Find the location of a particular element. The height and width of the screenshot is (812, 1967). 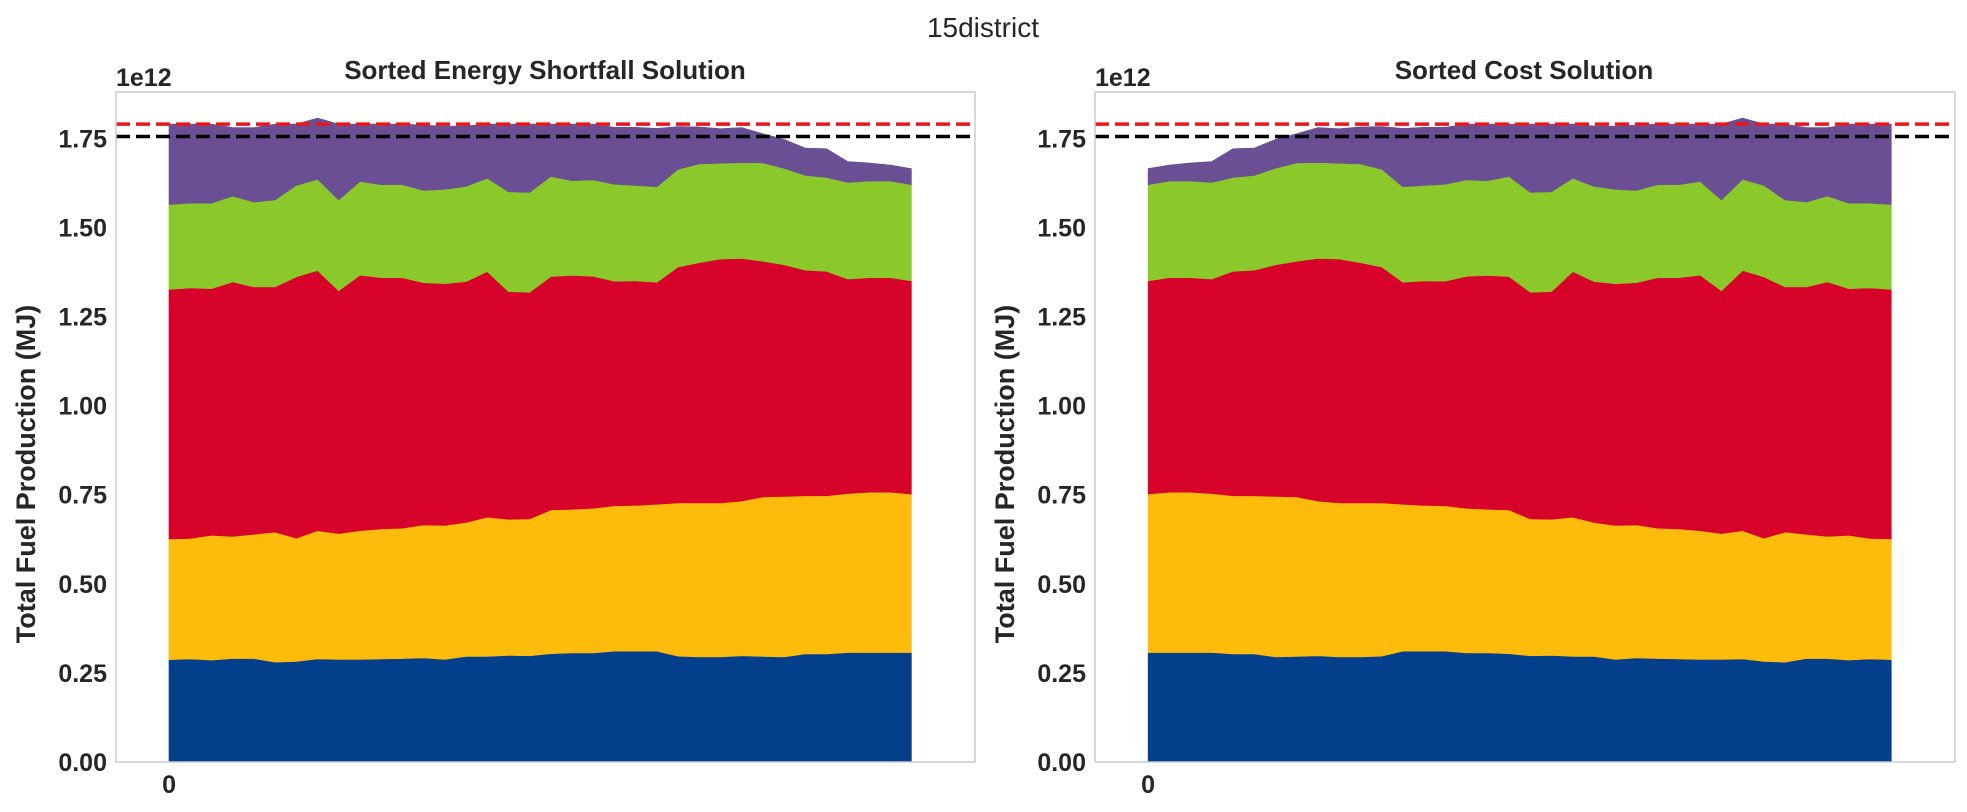

chart-title: Sorted Energy Shortfall Solution is located at coordinates (545, 70).